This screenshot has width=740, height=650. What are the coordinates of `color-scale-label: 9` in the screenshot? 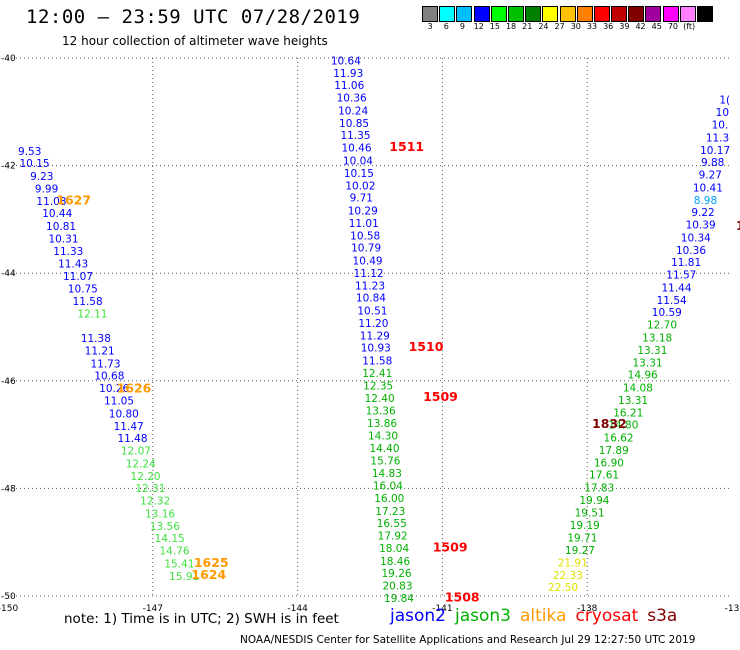 It's located at (462, 26).